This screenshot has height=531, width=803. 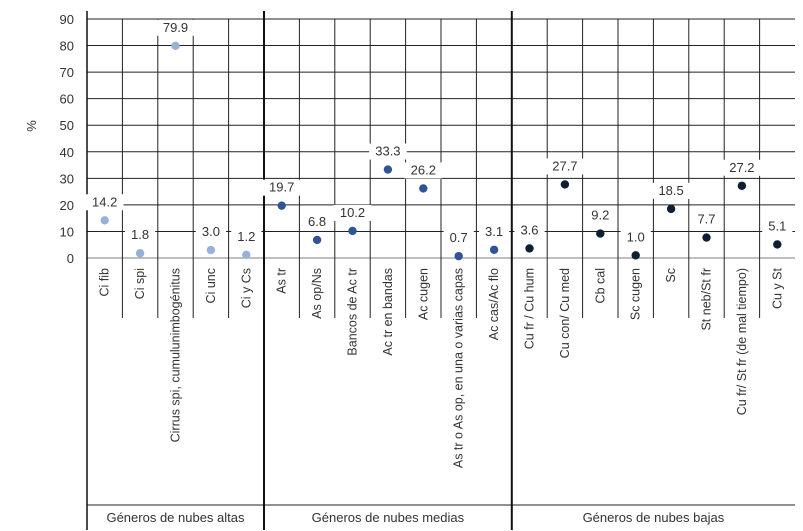 What do you see at coordinates (70, 258) in the screenshot?
I see `y-tick-label: 0` at bounding box center [70, 258].